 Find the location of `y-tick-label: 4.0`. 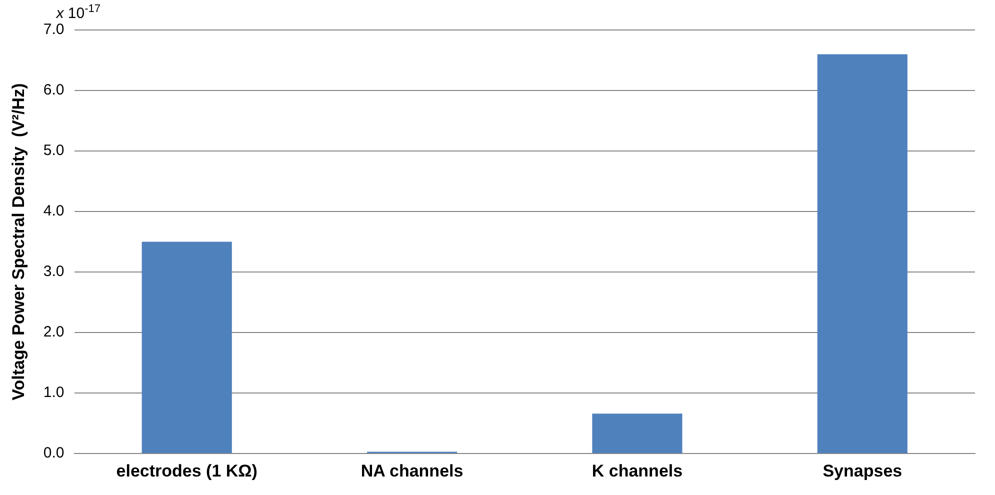

y-tick-label: 4.0 is located at coordinates (53, 211).